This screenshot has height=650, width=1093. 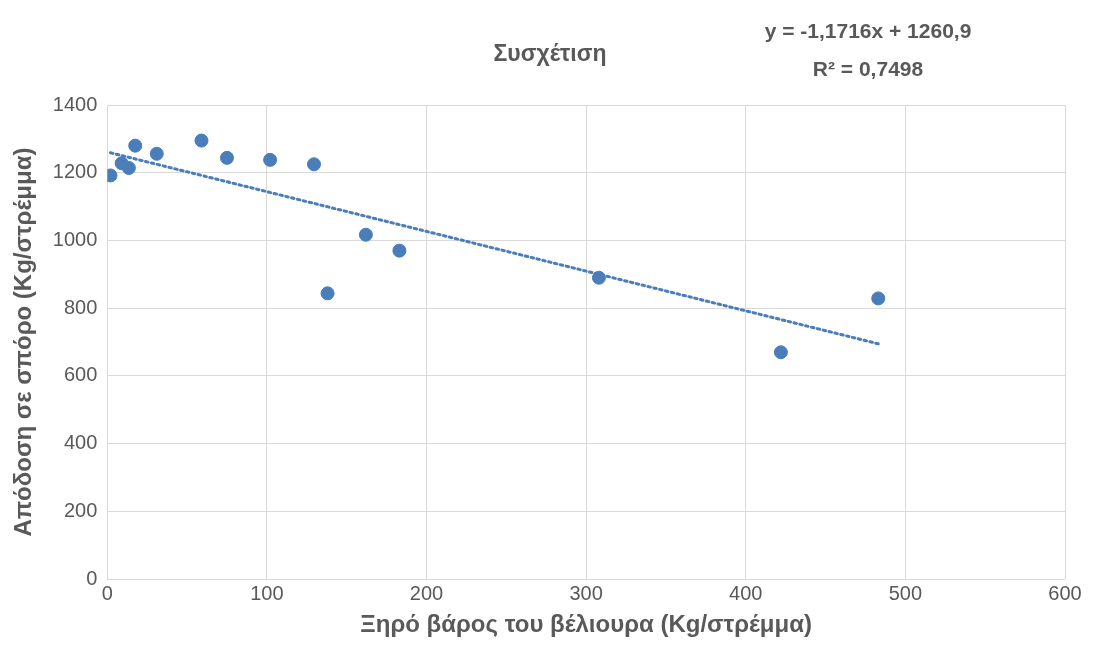 What do you see at coordinates (23, 342) in the screenshot?
I see `y-axis-title: Απόδοση σε σπόρο (Kg/στρέμμα)` at bounding box center [23, 342].